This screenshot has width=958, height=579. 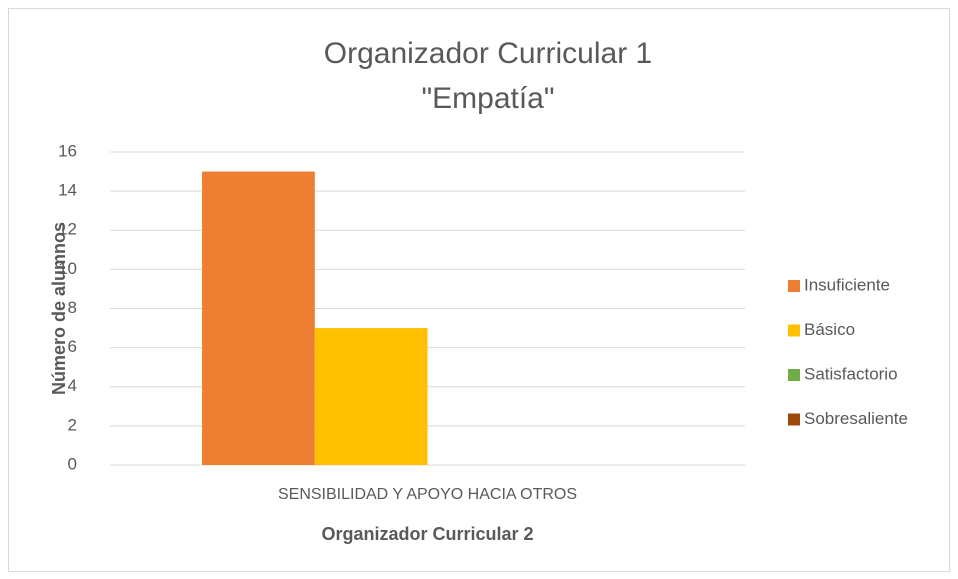 I want to click on x-tick-label: SENSIBILIDAD Y APOYO HACIA OTROS, so click(x=427, y=494).